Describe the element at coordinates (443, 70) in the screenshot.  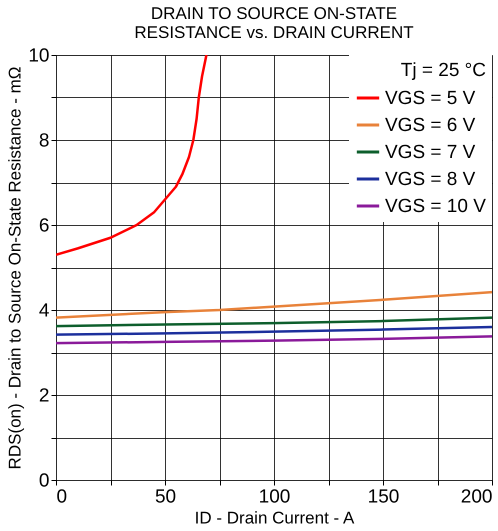
I see `legend-title: Tj = 25 °C` at that location.